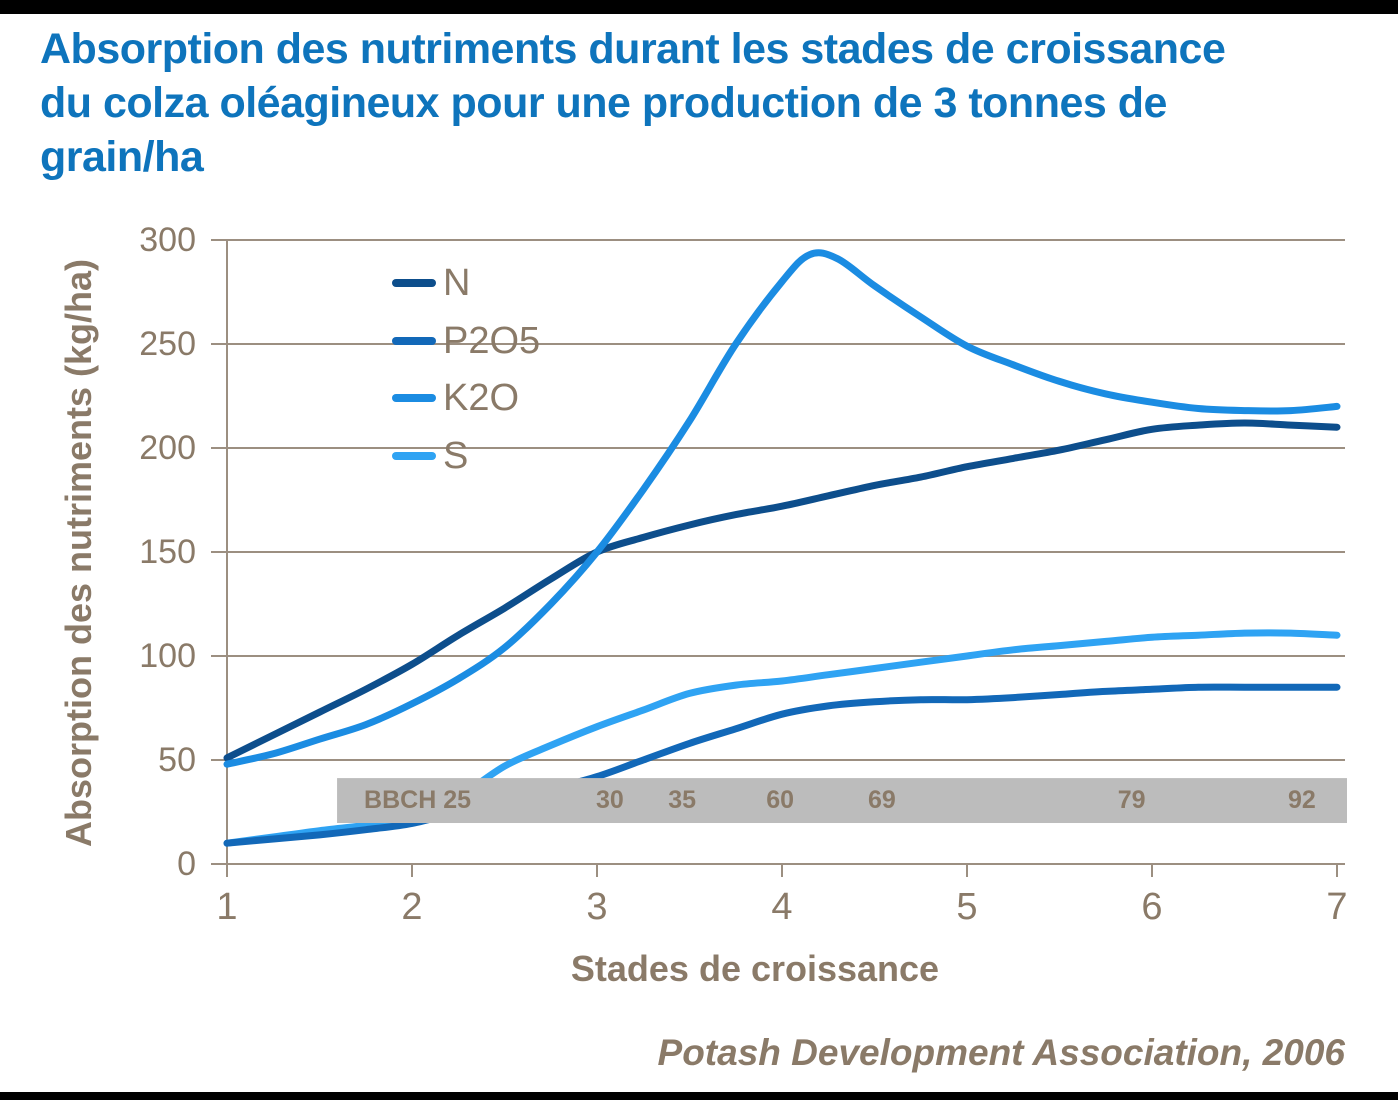 The width and height of the screenshot is (1398, 1100). Describe the element at coordinates (414, 398) in the screenshot. I see `legend-swatch-K2O` at that location.